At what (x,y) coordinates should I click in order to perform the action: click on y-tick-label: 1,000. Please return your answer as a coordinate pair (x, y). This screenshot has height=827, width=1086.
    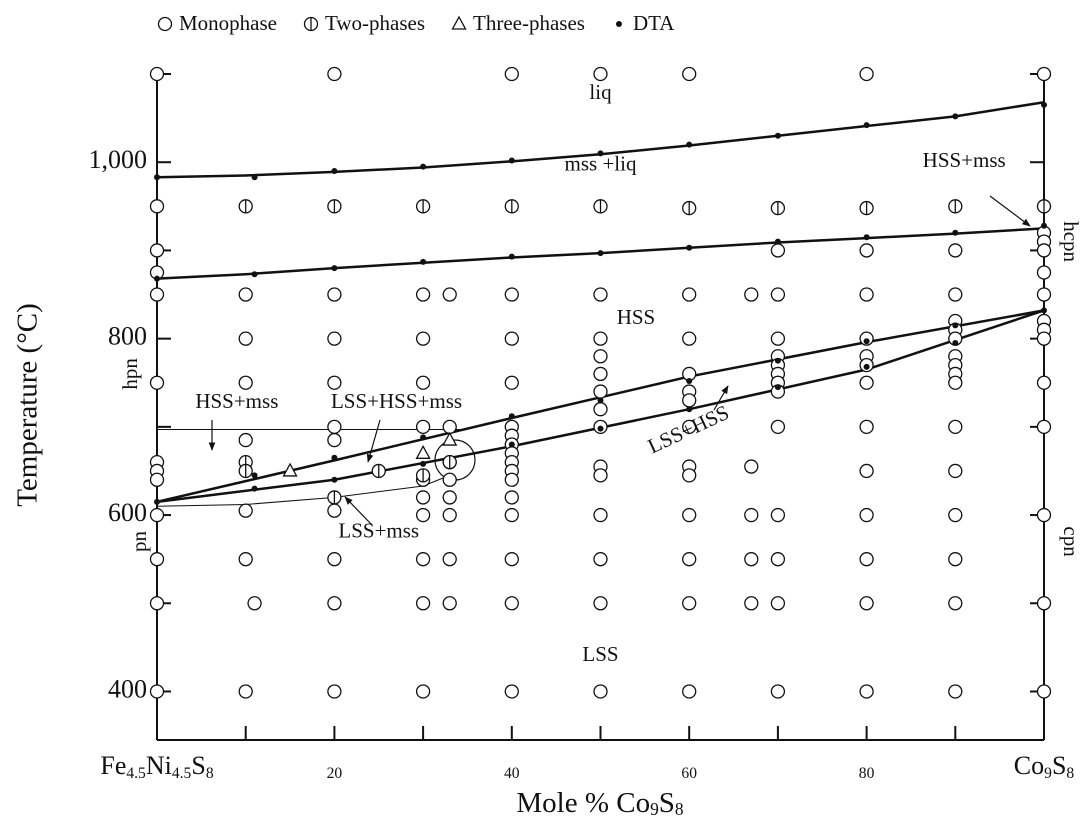
    Looking at the image, I should click on (118, 159).